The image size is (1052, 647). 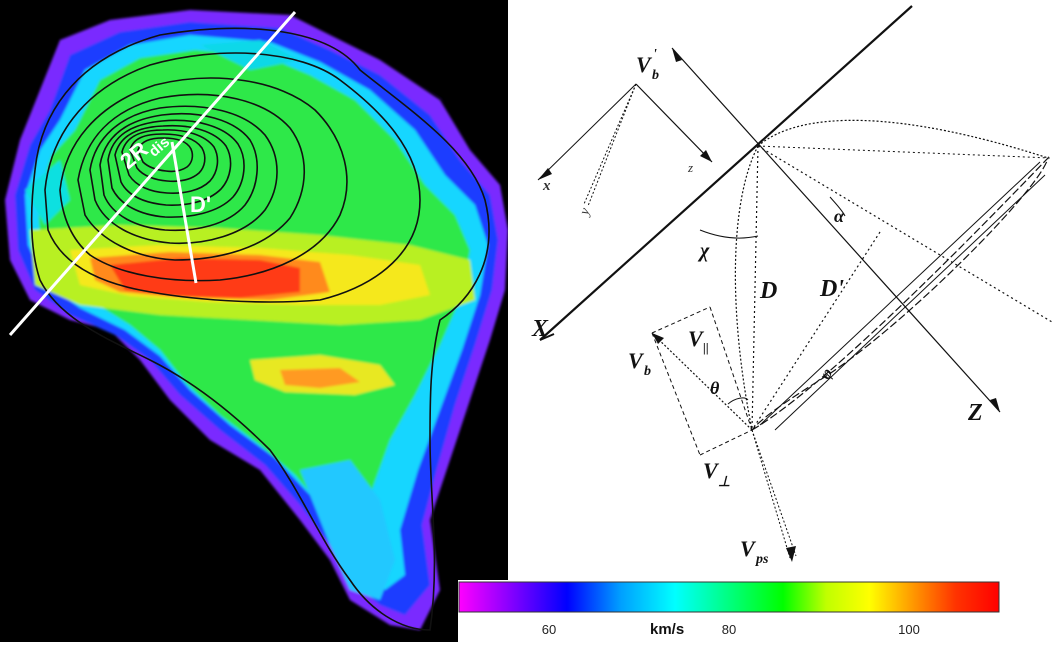 I want to click on map-black-top-right, so click(x=419, y=75).